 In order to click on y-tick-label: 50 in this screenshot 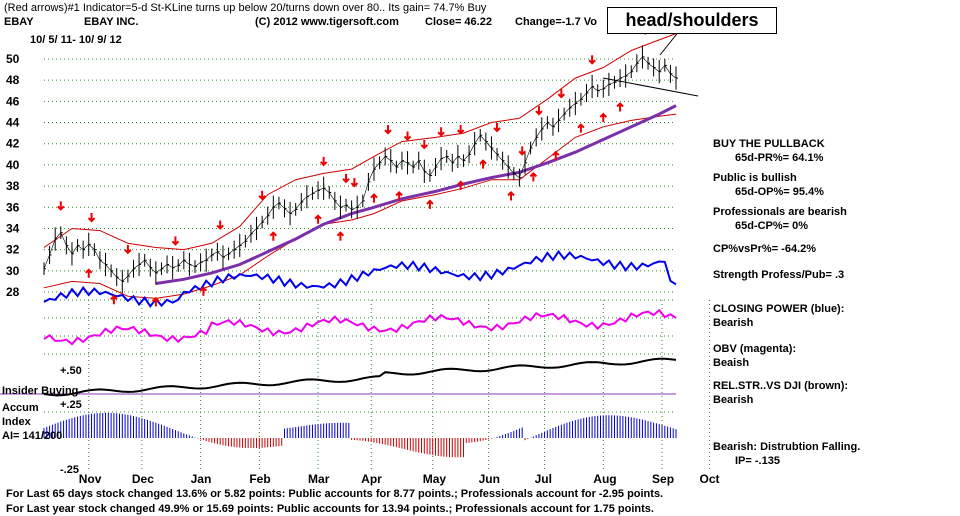, I will do `click(13, 59)`.